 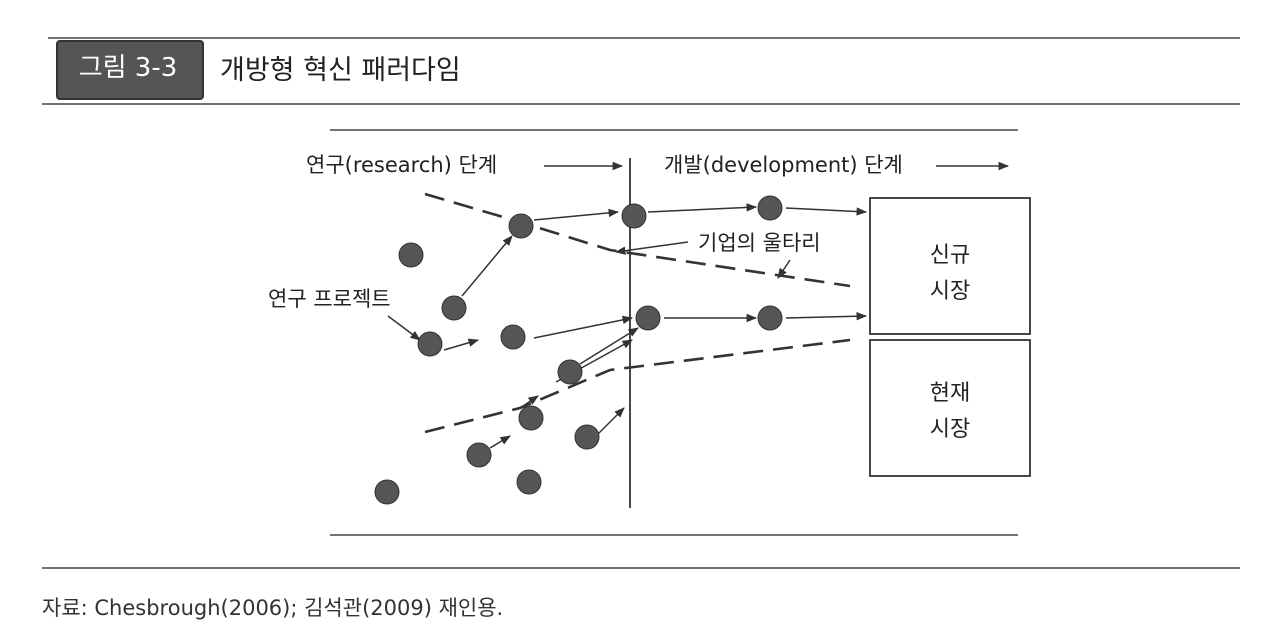 I want to click on source-citation: 자료: Chesbrough(2006); 김석관(2009) 재인용., so click(x=273, y=608).